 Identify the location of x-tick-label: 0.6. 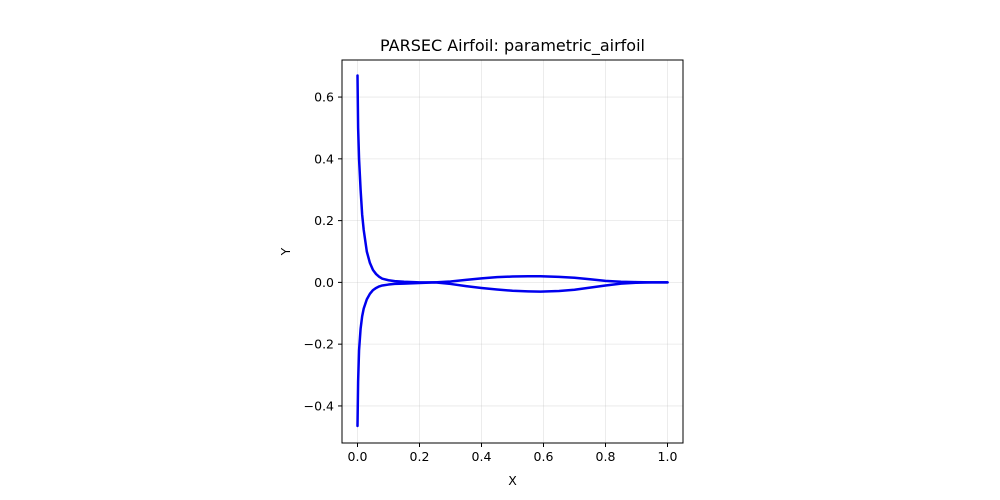
(544, 456).